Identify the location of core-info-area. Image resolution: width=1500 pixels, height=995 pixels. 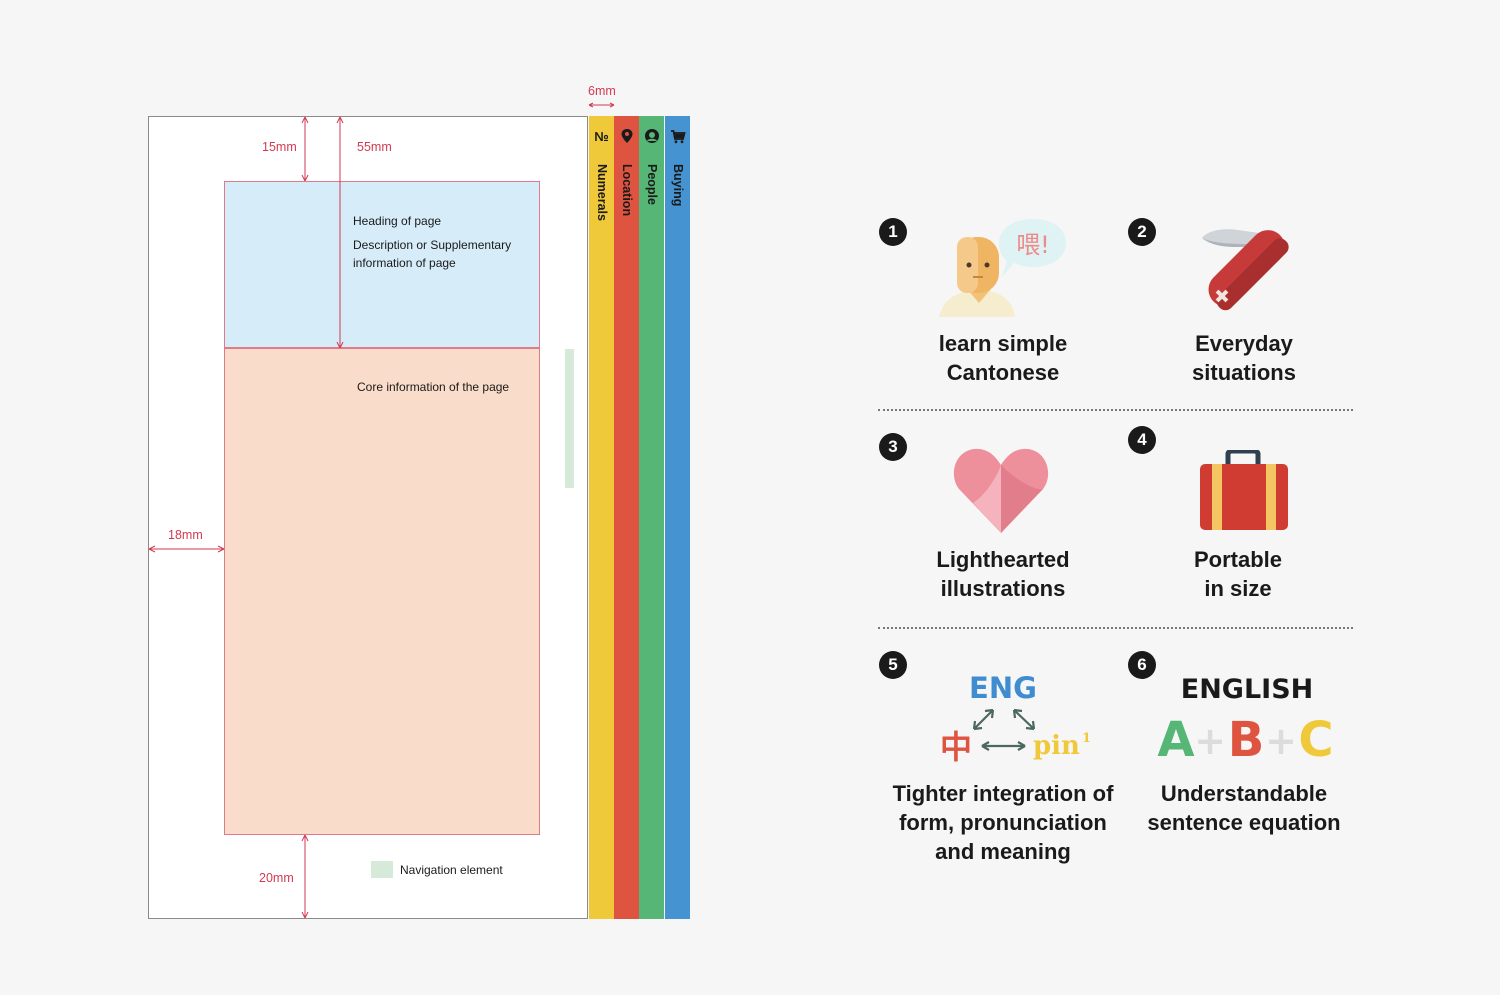
(382, 591).